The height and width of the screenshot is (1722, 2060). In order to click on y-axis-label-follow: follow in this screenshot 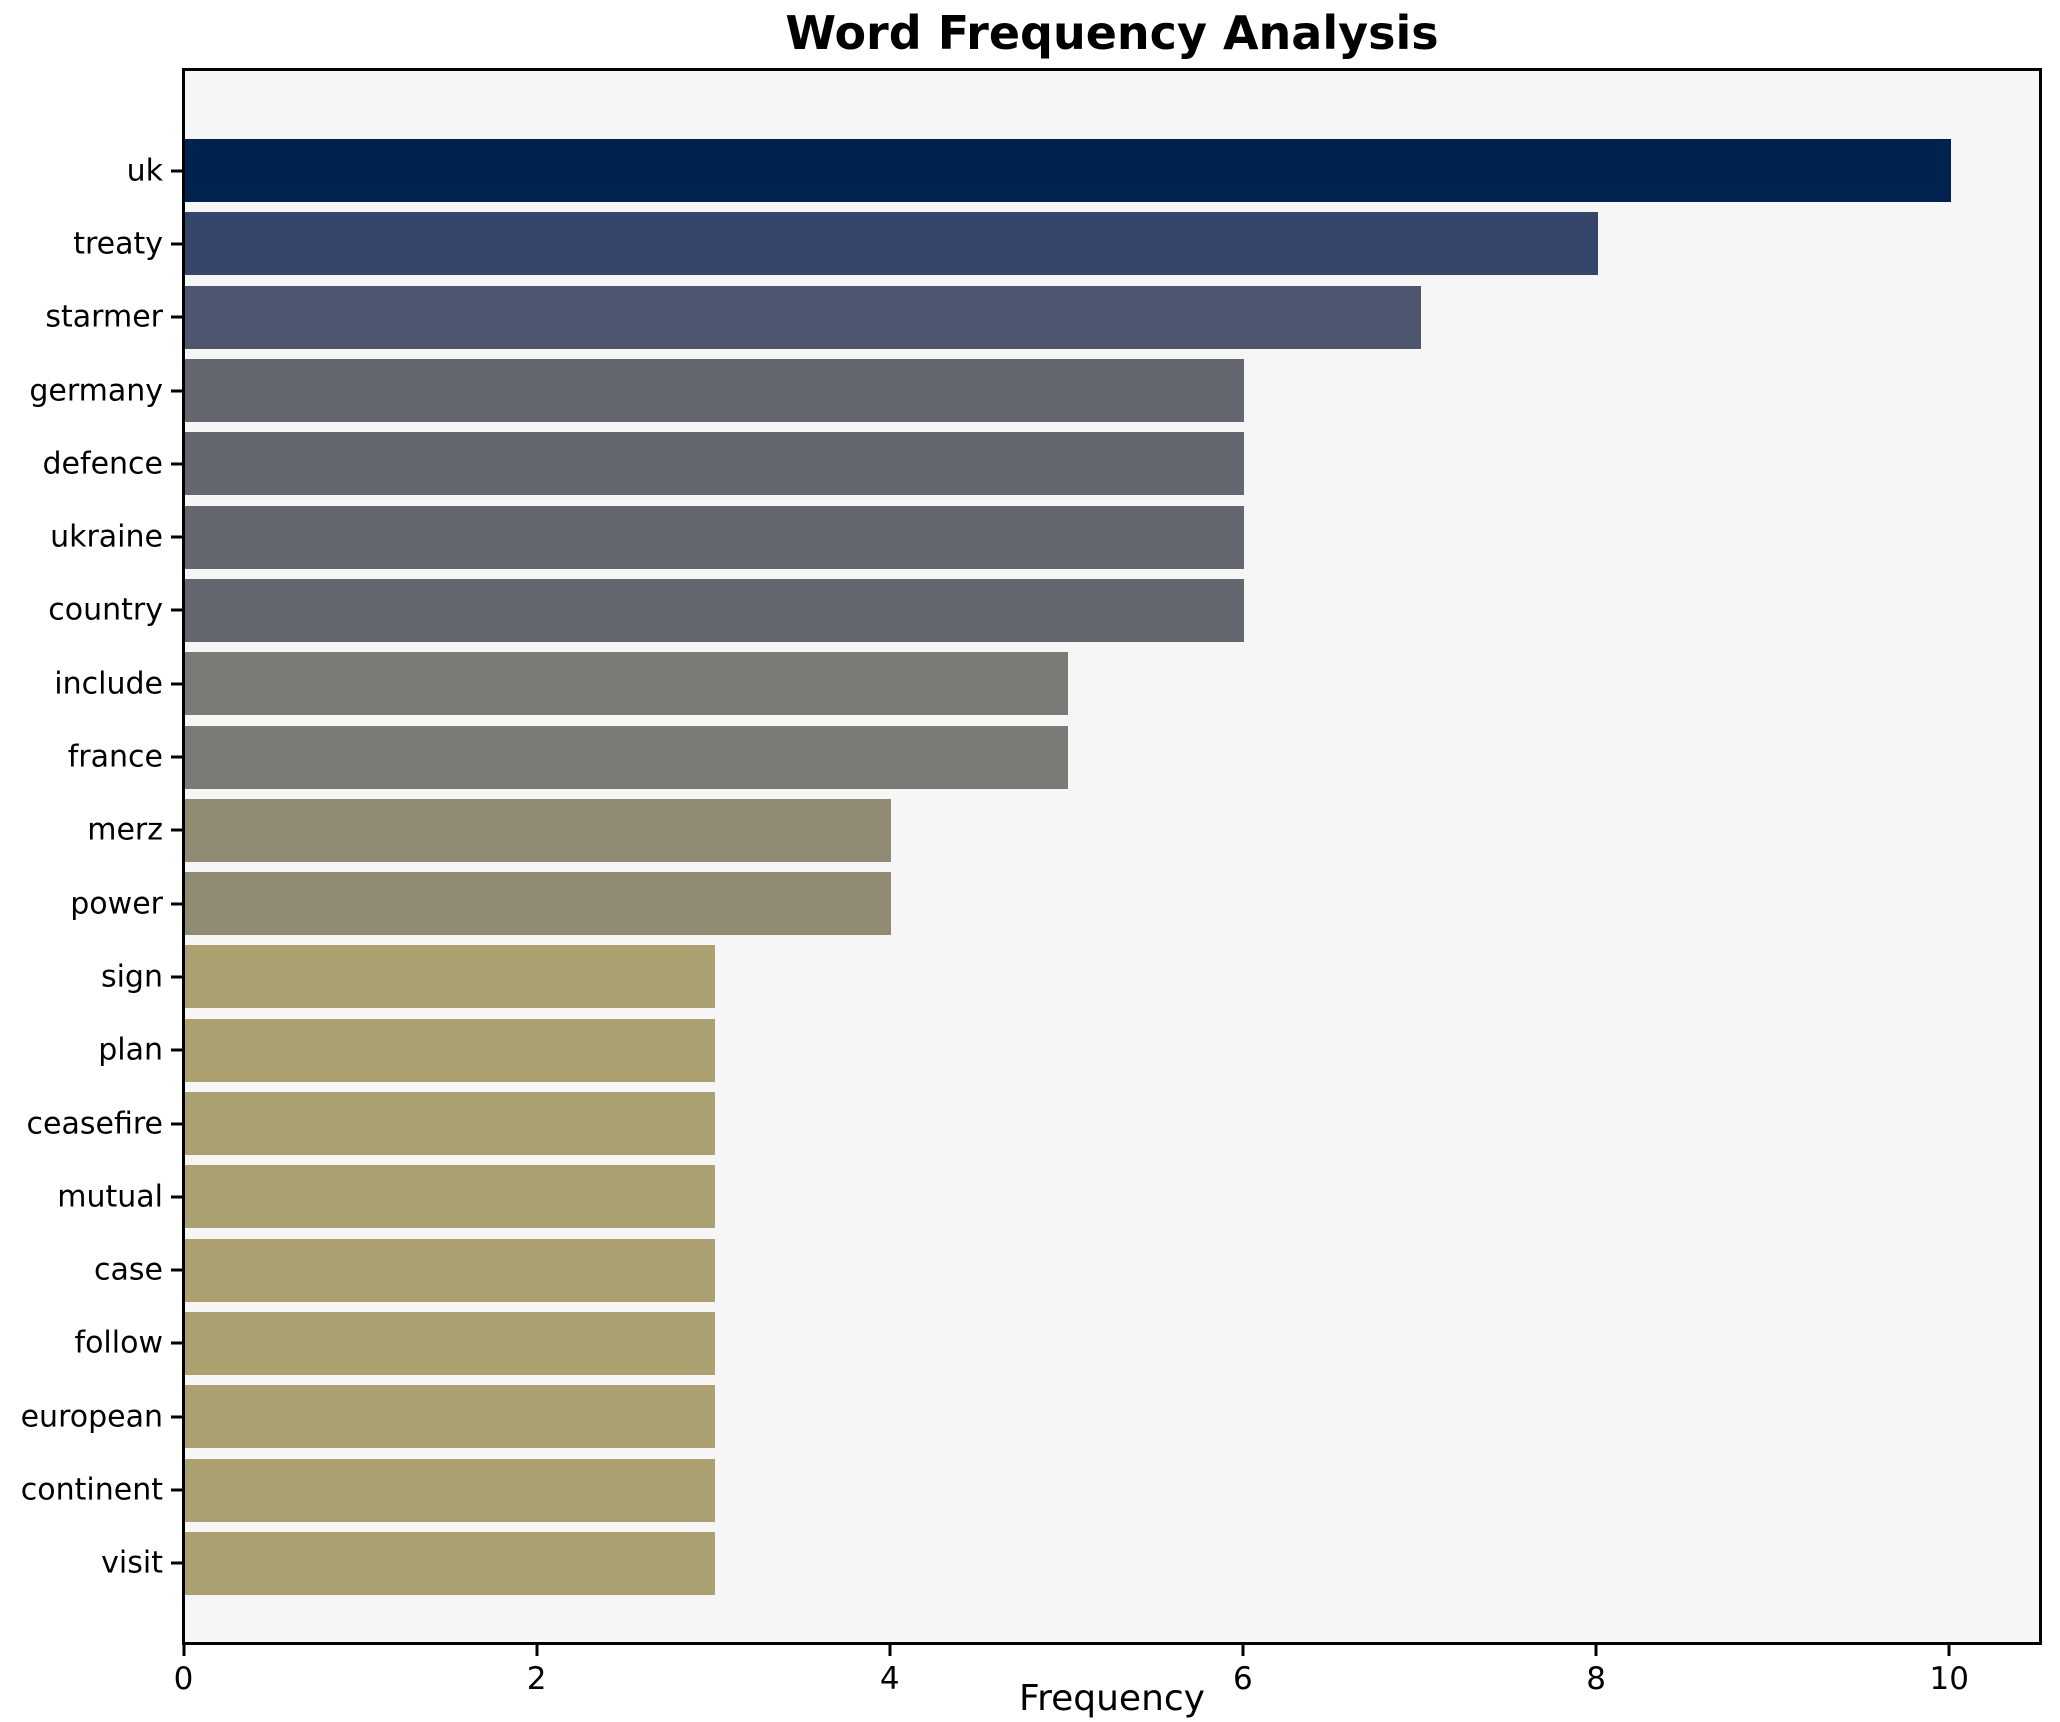, I will do `click(118, 1343)`.